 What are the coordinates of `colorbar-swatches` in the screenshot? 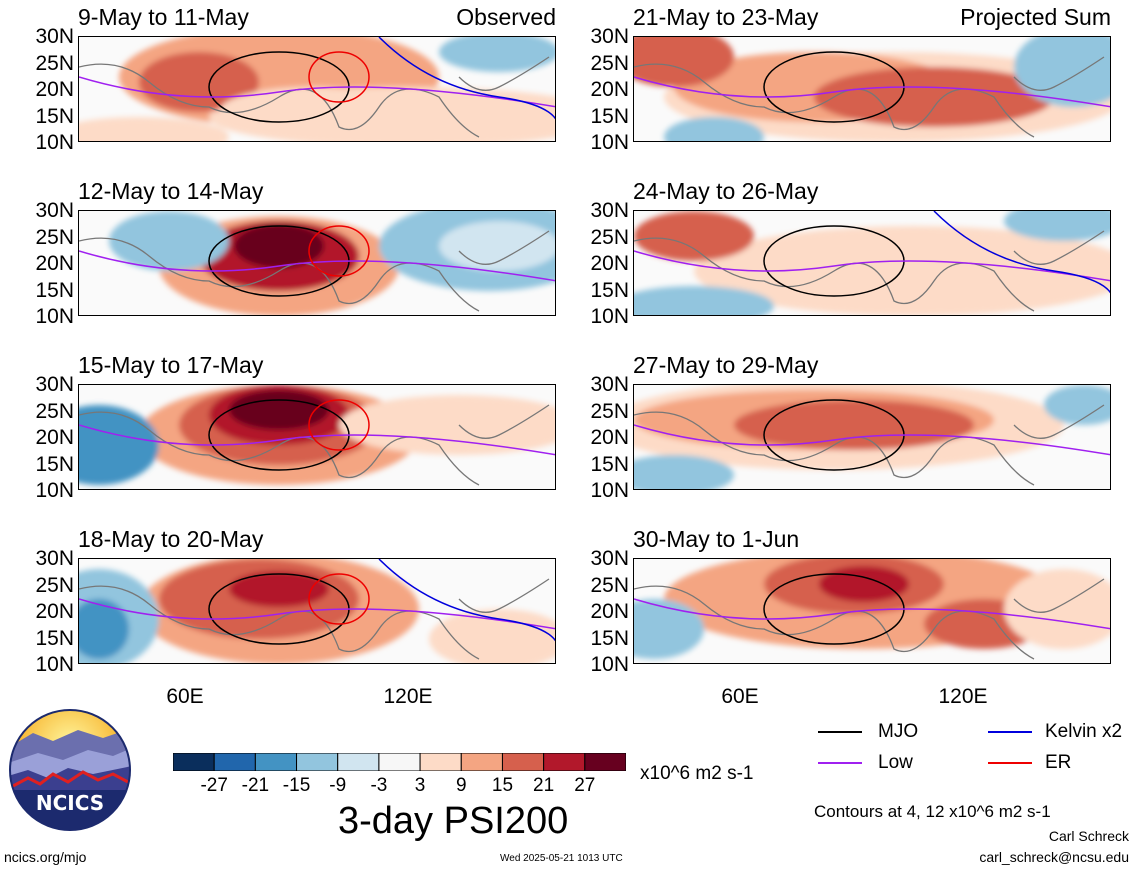 It's located at (399, 762).